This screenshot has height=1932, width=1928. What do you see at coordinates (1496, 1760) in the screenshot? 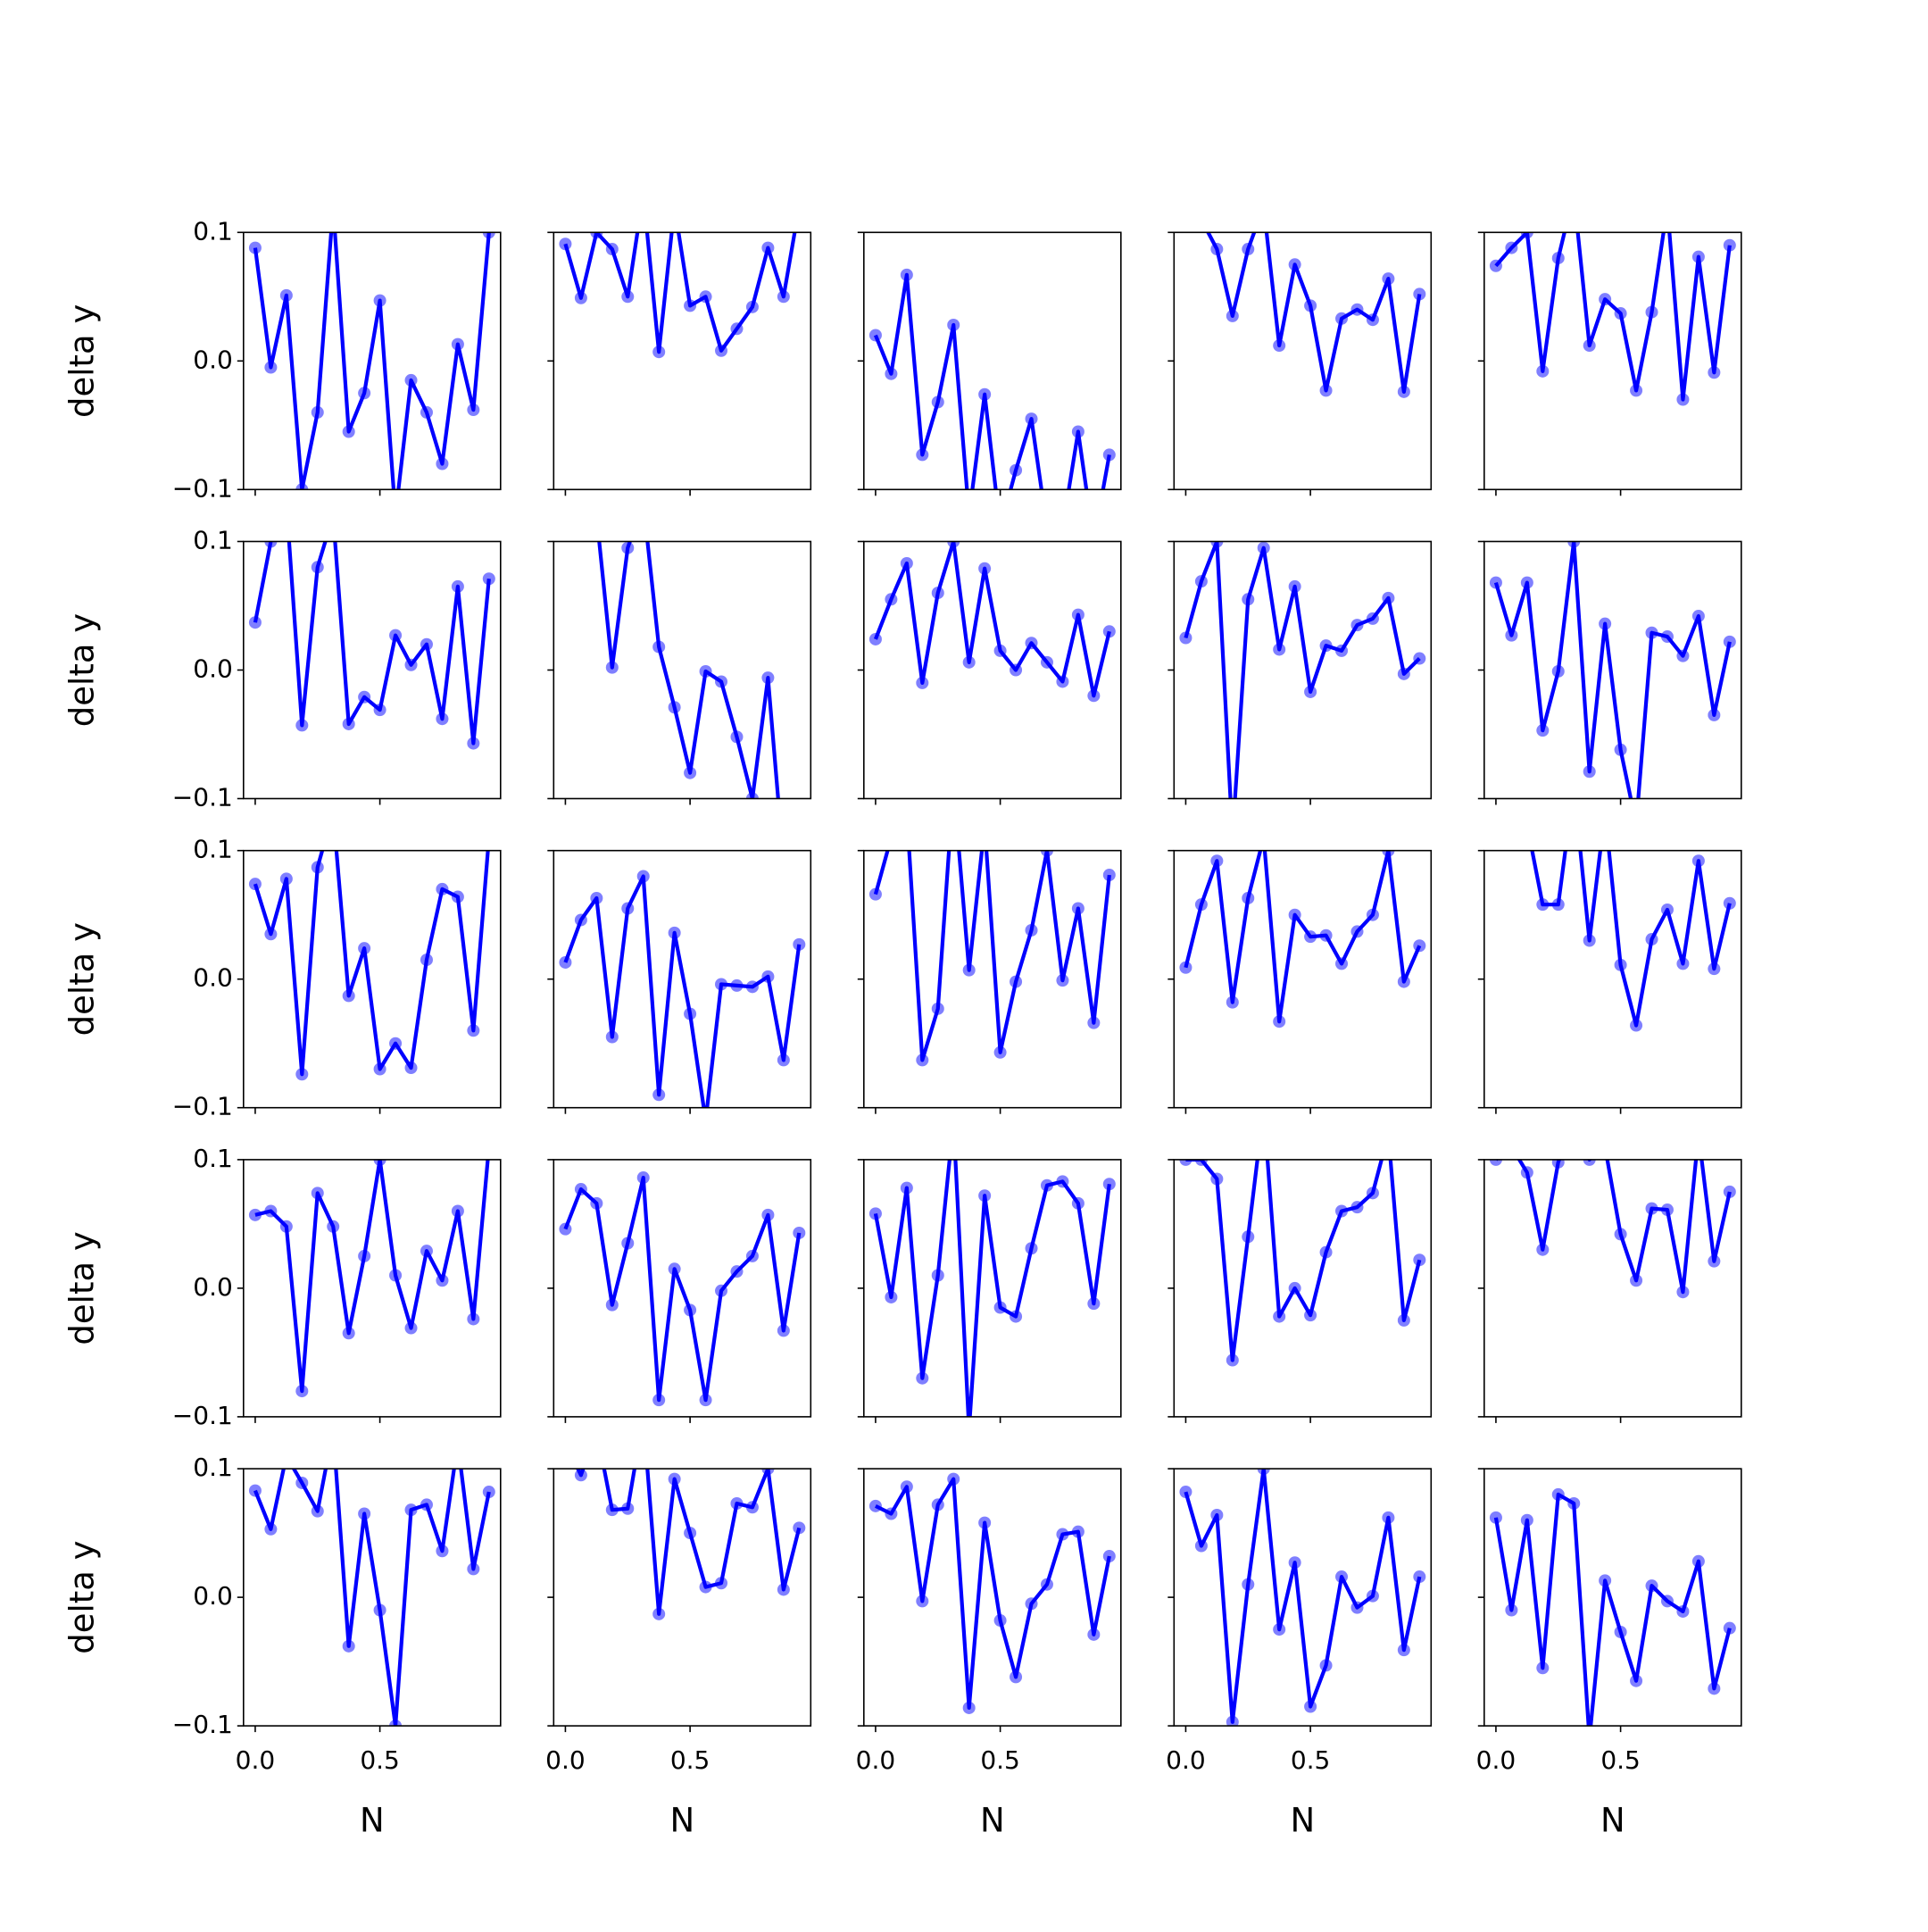
I see `x-tick-label: 0.0` at bounding box center [1496, 1760].